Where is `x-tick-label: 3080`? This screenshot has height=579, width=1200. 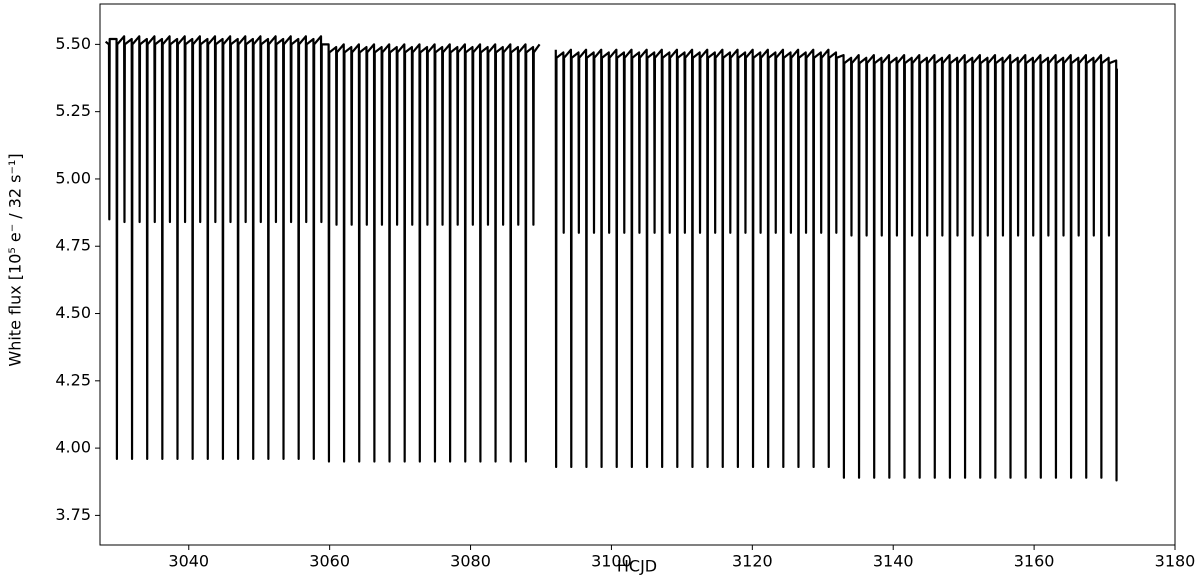 x-tick-label: 3080 is located at coordinates (470, 561).